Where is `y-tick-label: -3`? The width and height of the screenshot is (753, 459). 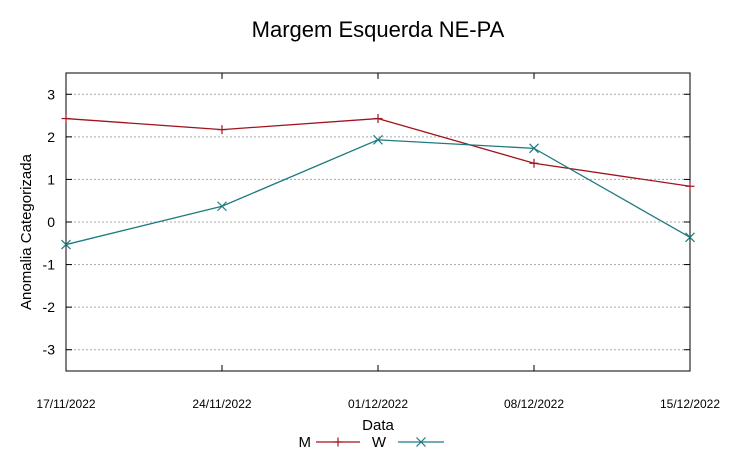 y-tick-label: -3 is located at coordinates (49, 350).